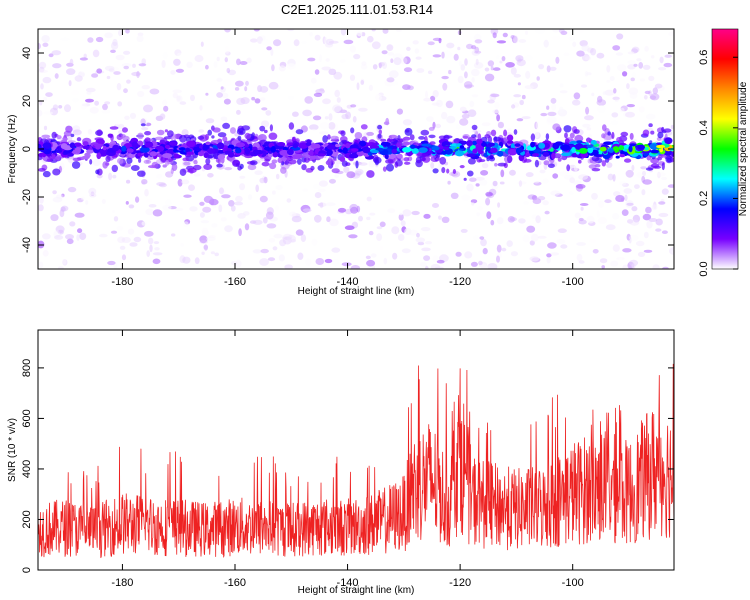 The image size is (750, 600). Describe the element at coordinates (12, 450) in the screenshot. I see `snr-y-axis-title: SNR (10 * v/v)` at that location.